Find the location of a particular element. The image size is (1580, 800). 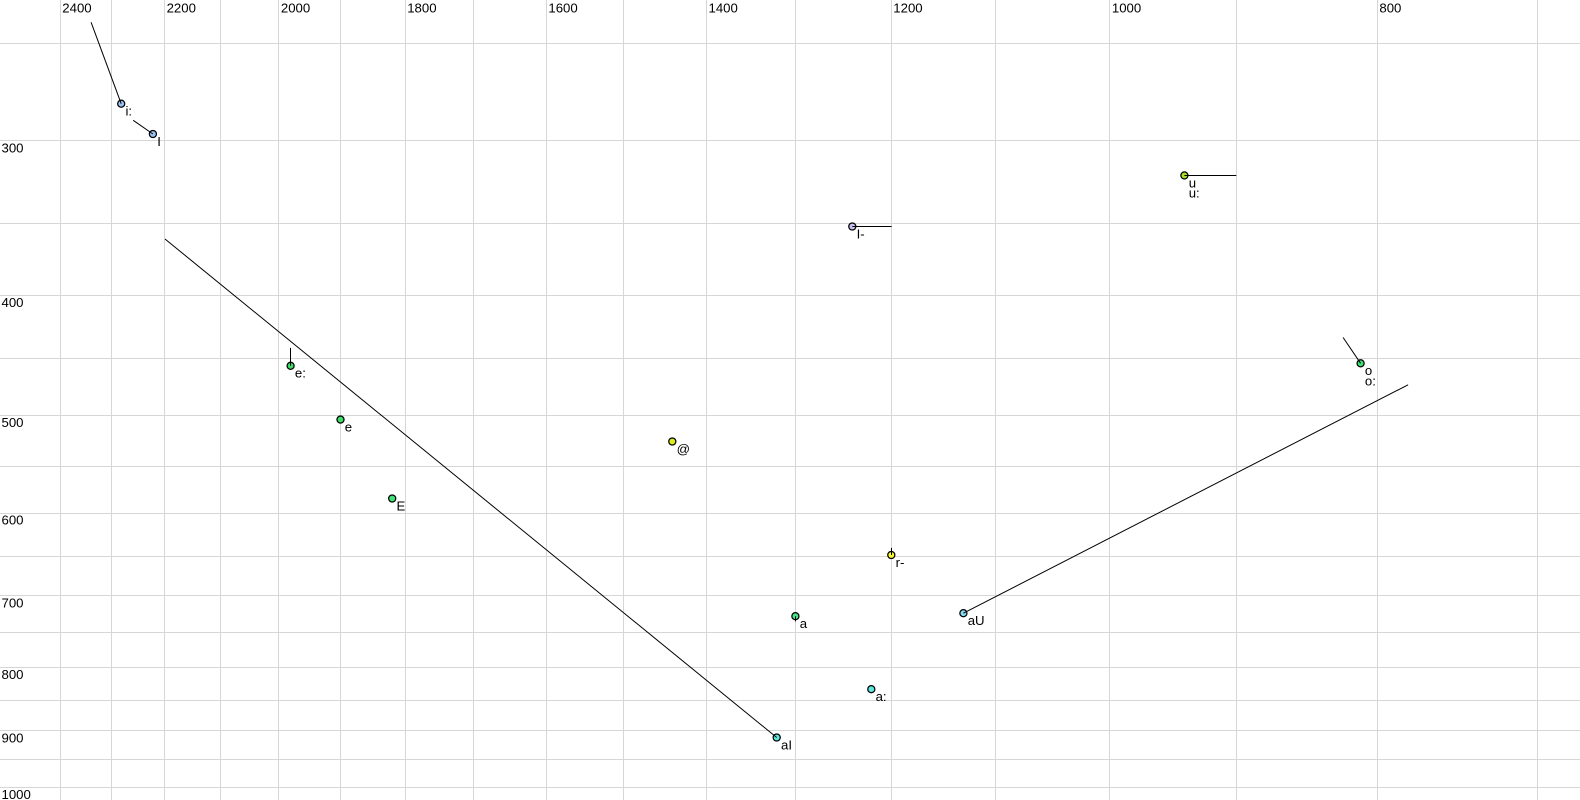

svg-text: o: is located at coordinates (1370, 381).